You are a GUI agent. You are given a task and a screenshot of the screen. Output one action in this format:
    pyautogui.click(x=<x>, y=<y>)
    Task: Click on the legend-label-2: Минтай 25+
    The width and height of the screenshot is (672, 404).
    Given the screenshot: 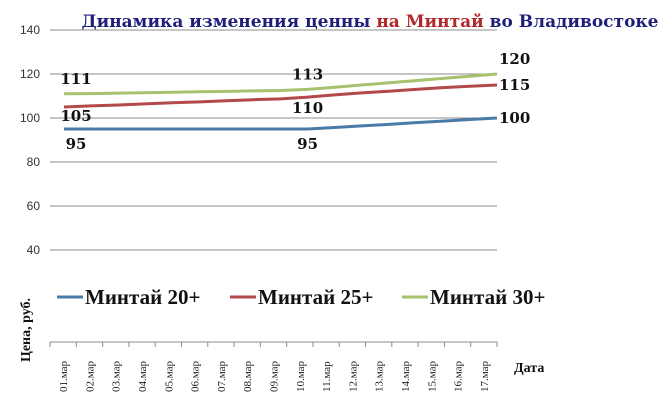 What is the action you would take?
    pyautogui.click(x=315, y=297)
    